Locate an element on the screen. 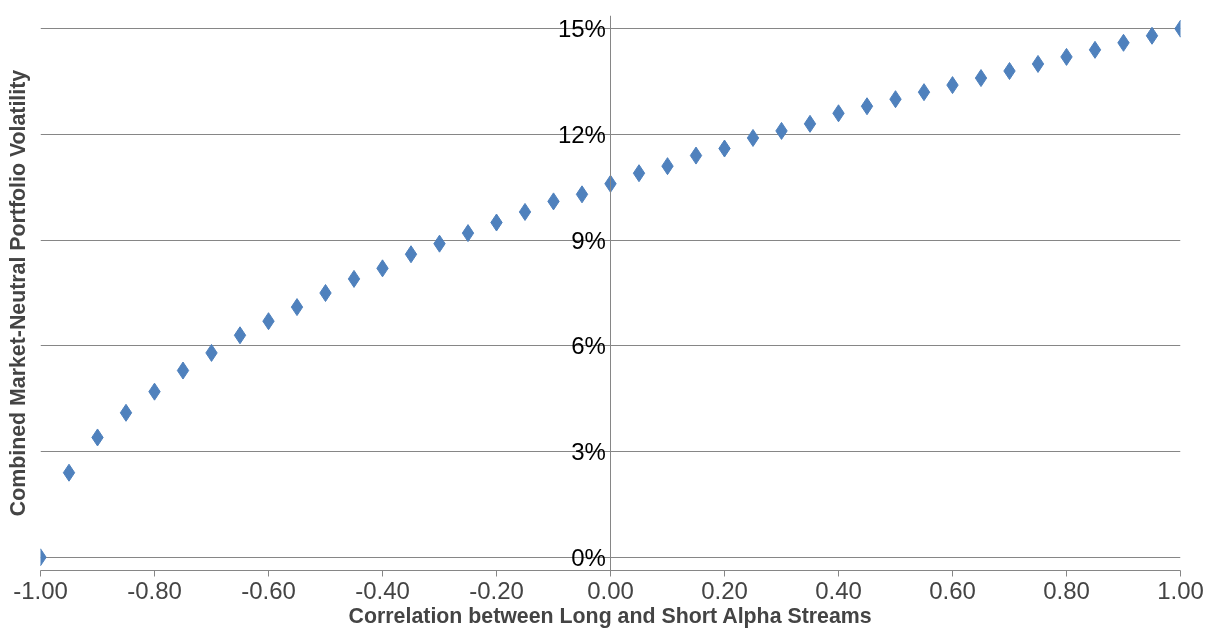 This screenshot has height=637, width=1225. y-tick-label: 3% is located at coordinates (588, 452).